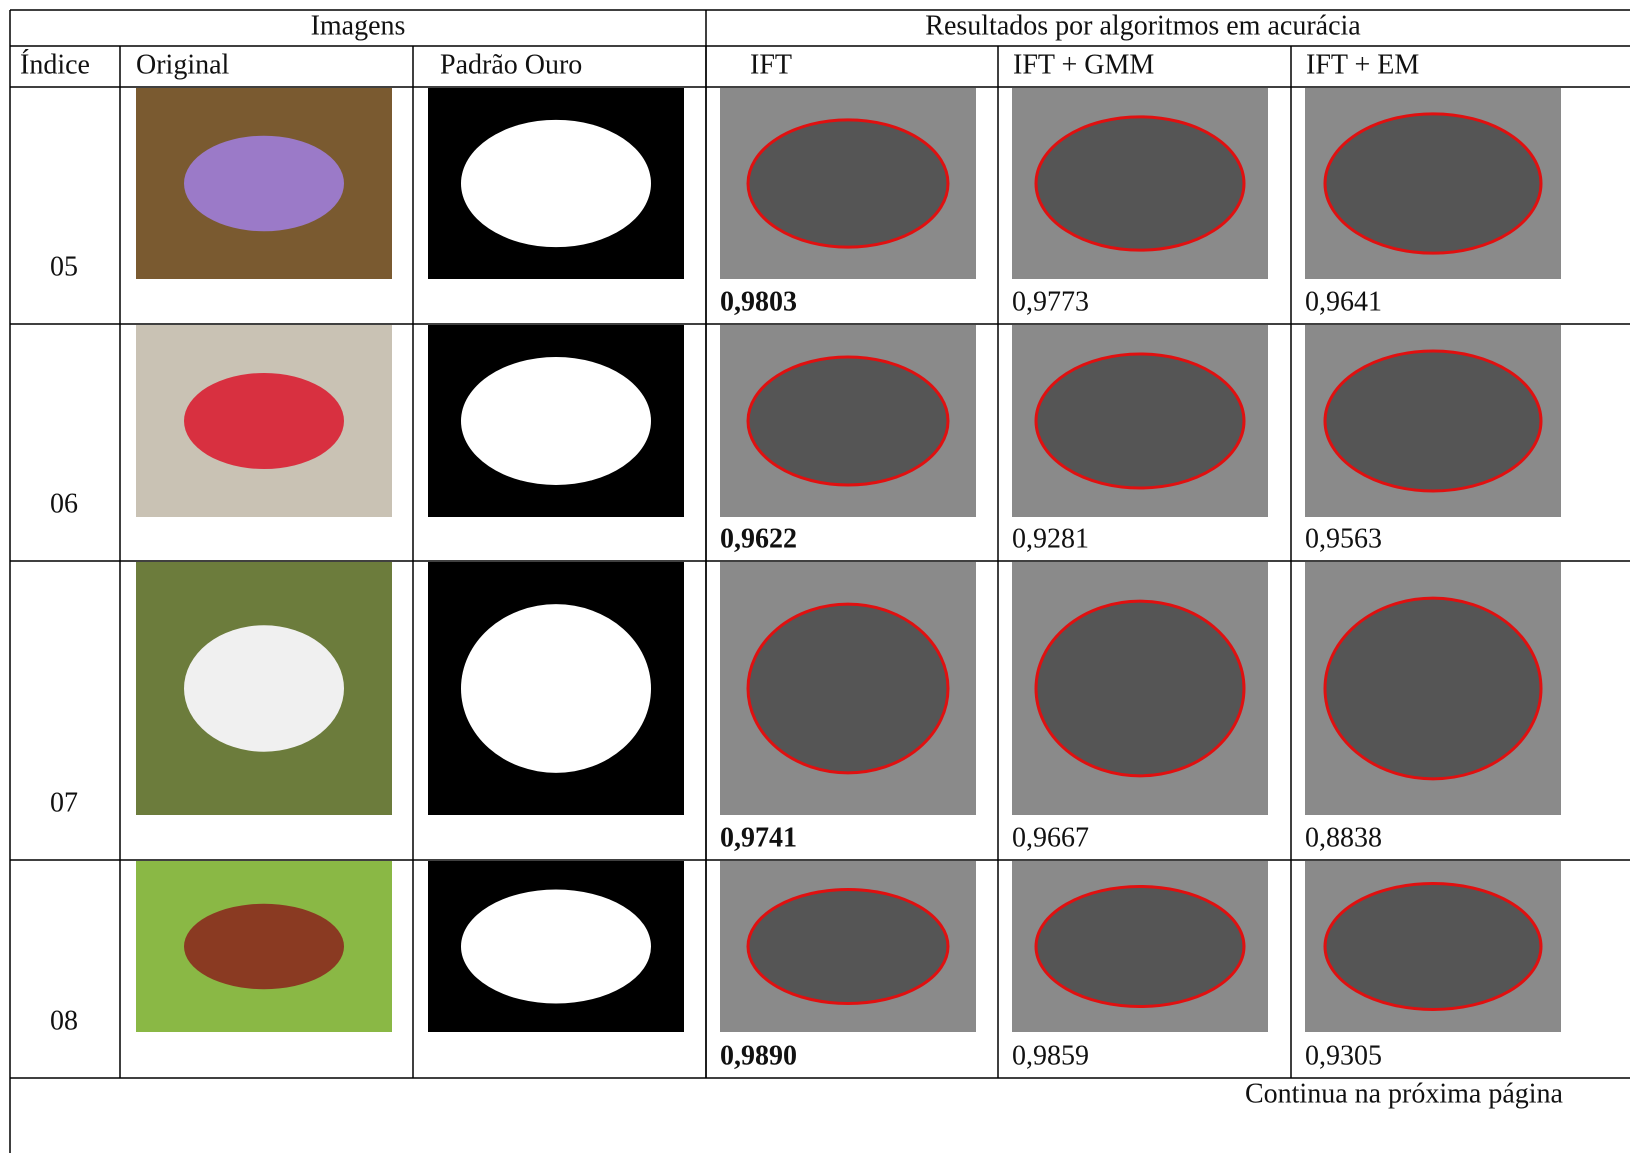  I want to click on continuation-note: Continua na próxima página, so click(1404, 1093).